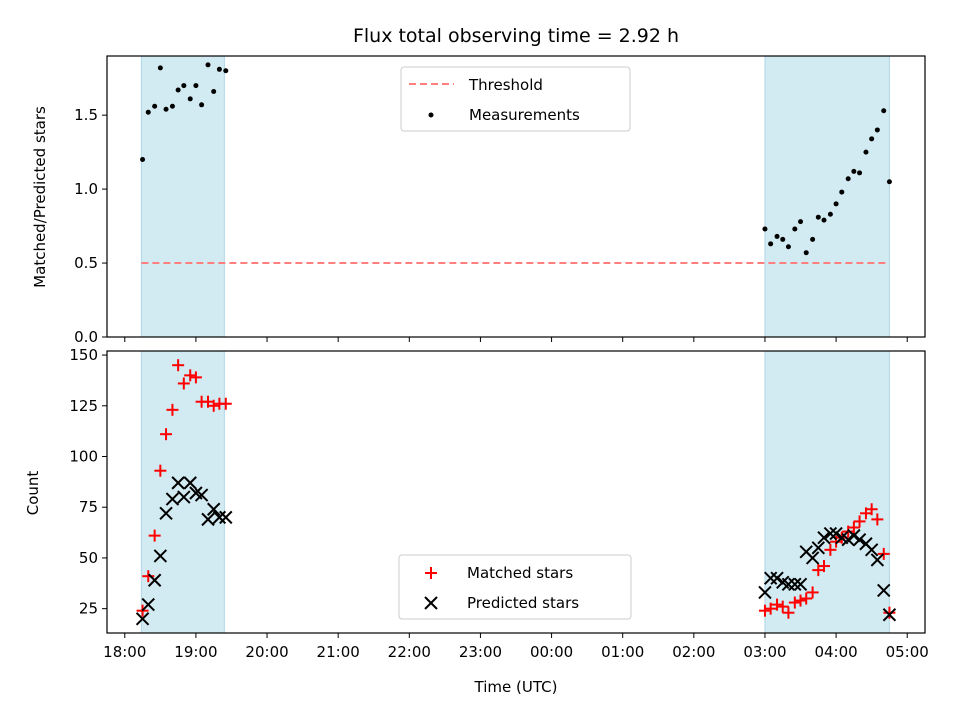  Describe the element at coordinates (431, 573) in the screenshot. I see `matched-legend-marker` at that location.